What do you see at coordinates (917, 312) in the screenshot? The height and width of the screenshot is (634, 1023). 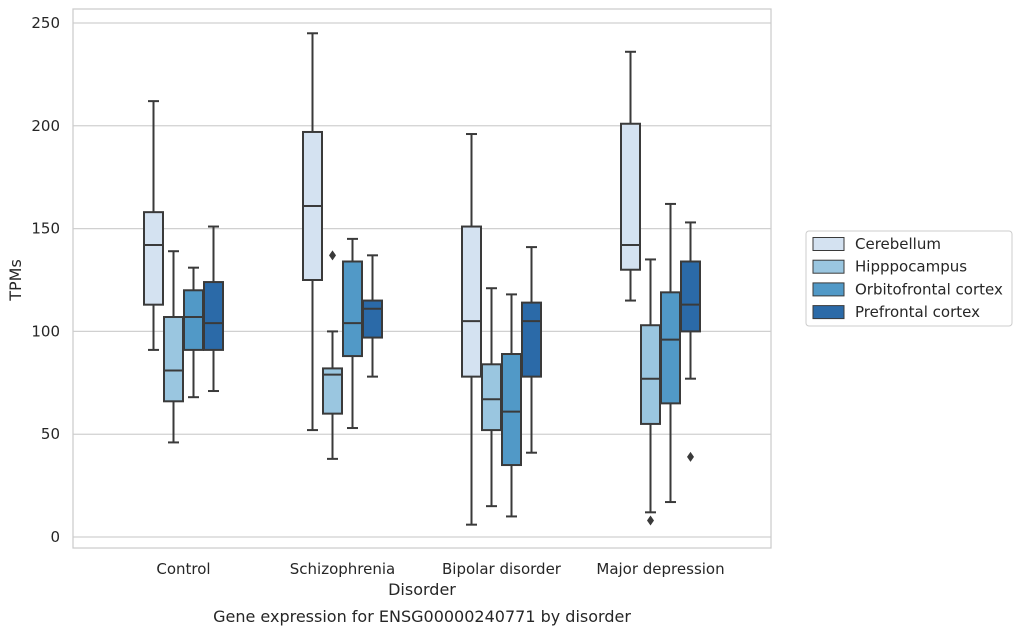 I see `legend-label: Prefrontal cortex` at bounding box center [917, 312].